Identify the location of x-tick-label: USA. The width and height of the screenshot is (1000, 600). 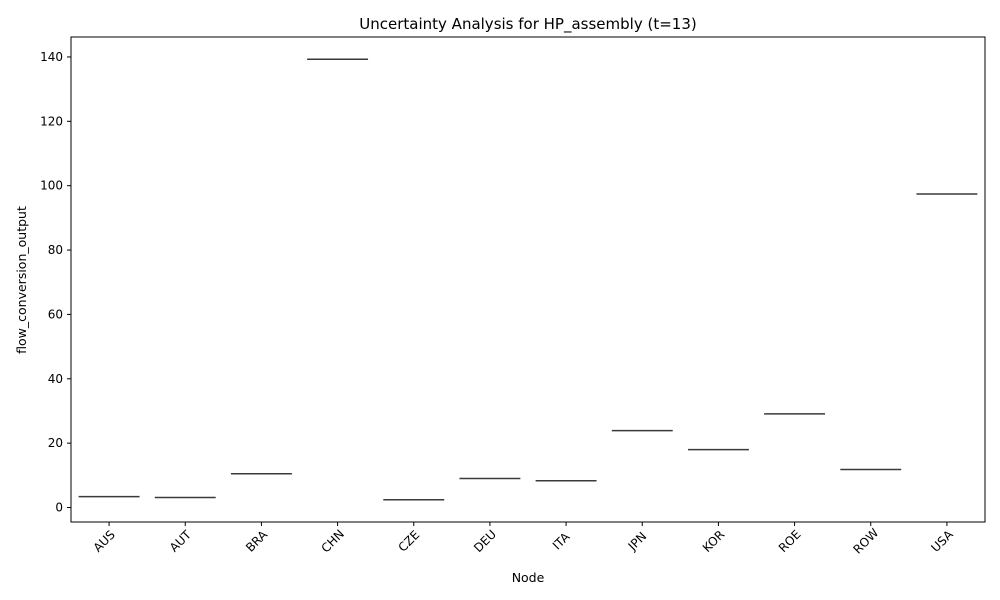
(942, 541).